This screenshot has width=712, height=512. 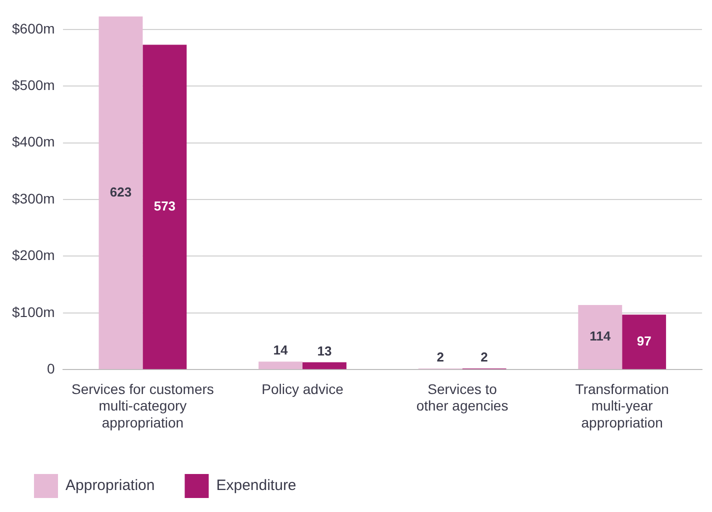 What do you see at coordinates (33, 28) in the screenshot?
I see `y-tick-label: $600m` at bounding box center [33, 28].